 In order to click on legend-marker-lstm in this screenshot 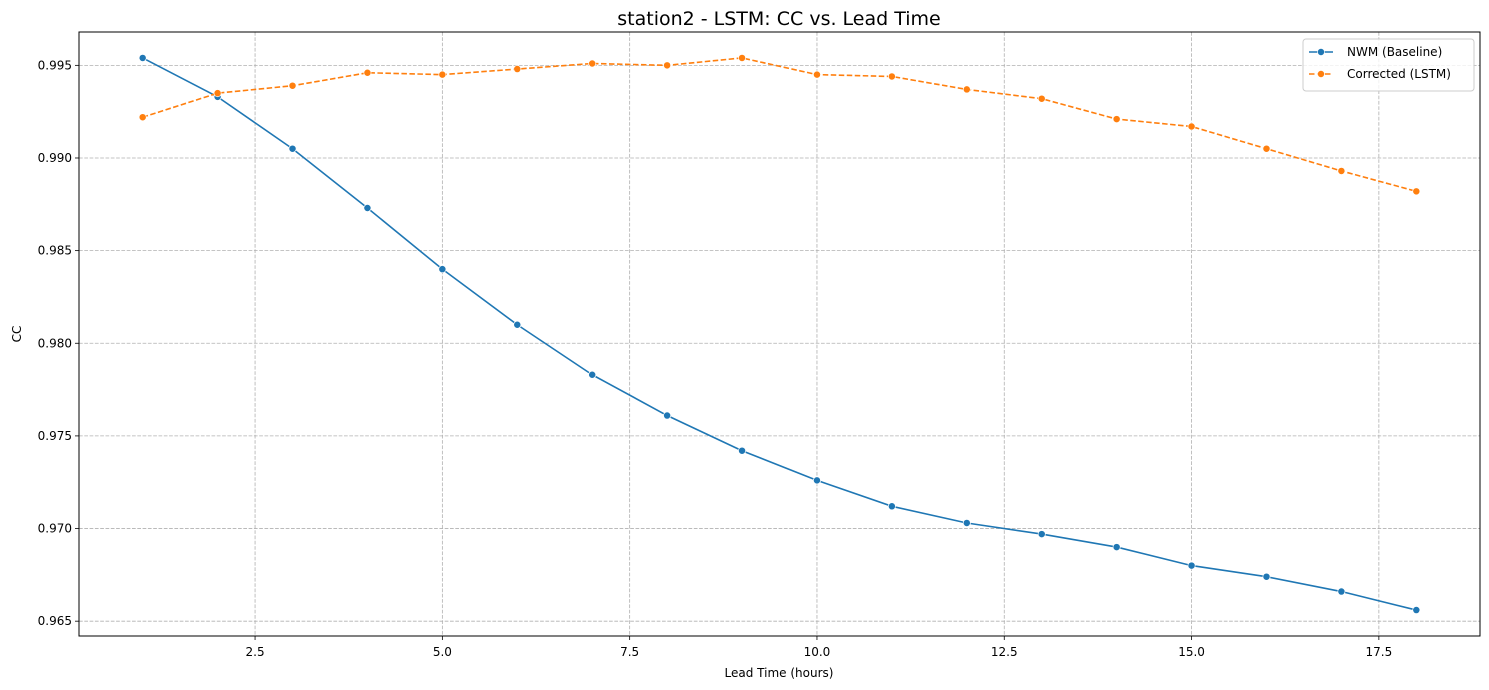, I will do `click(1321, 74)`.